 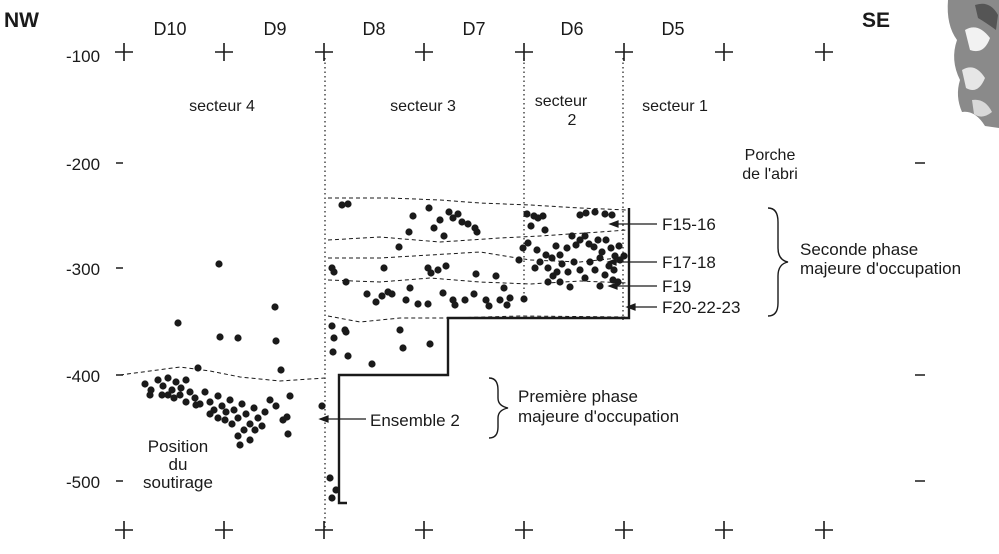 What do you see at coordinates (21, 20) in the screenshot?
I see `nw-label: NW` at bounding box center [21, 20].